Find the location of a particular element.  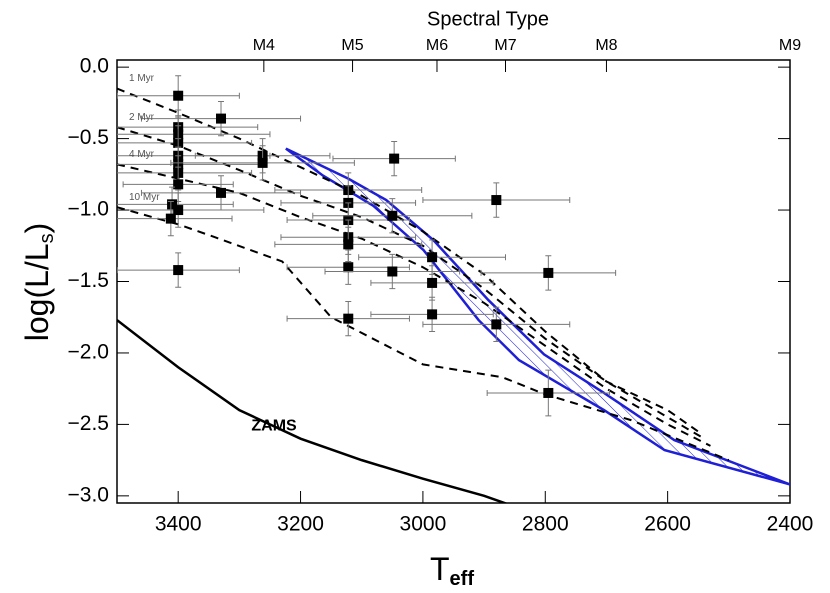

y-label-main: log(L/L is located at coordinates (37, 292).